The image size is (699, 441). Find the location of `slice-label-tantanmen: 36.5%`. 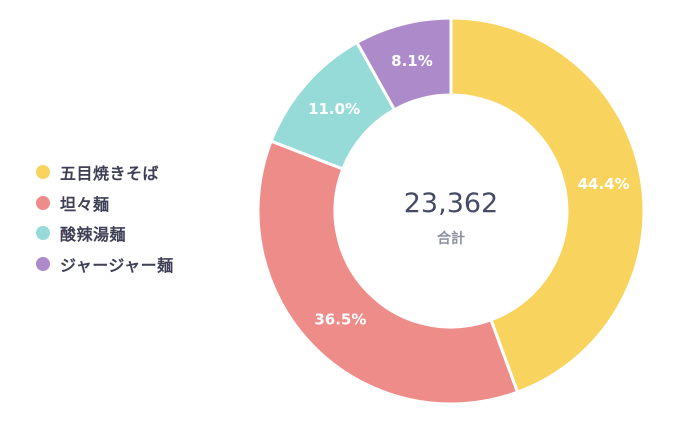

slice-label-tantanmen: 36.5% is located at coordinates (340, 320).